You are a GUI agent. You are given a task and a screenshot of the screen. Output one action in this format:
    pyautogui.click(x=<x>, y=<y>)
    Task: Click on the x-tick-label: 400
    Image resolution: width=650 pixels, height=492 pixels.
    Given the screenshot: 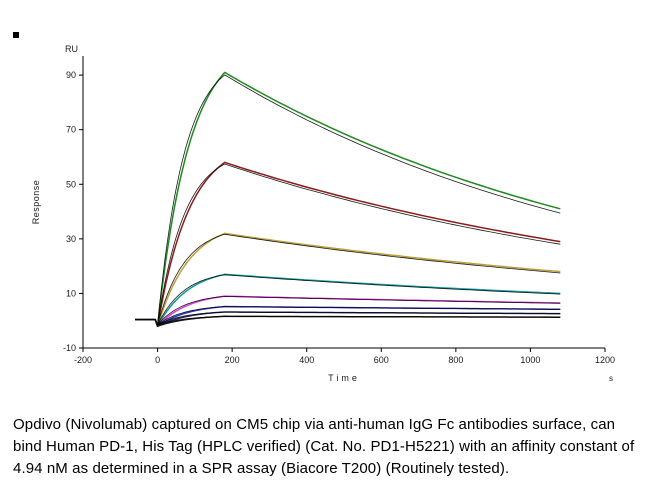 What is the action you would take?
    pyautogui.click(x=306, y=360)
    